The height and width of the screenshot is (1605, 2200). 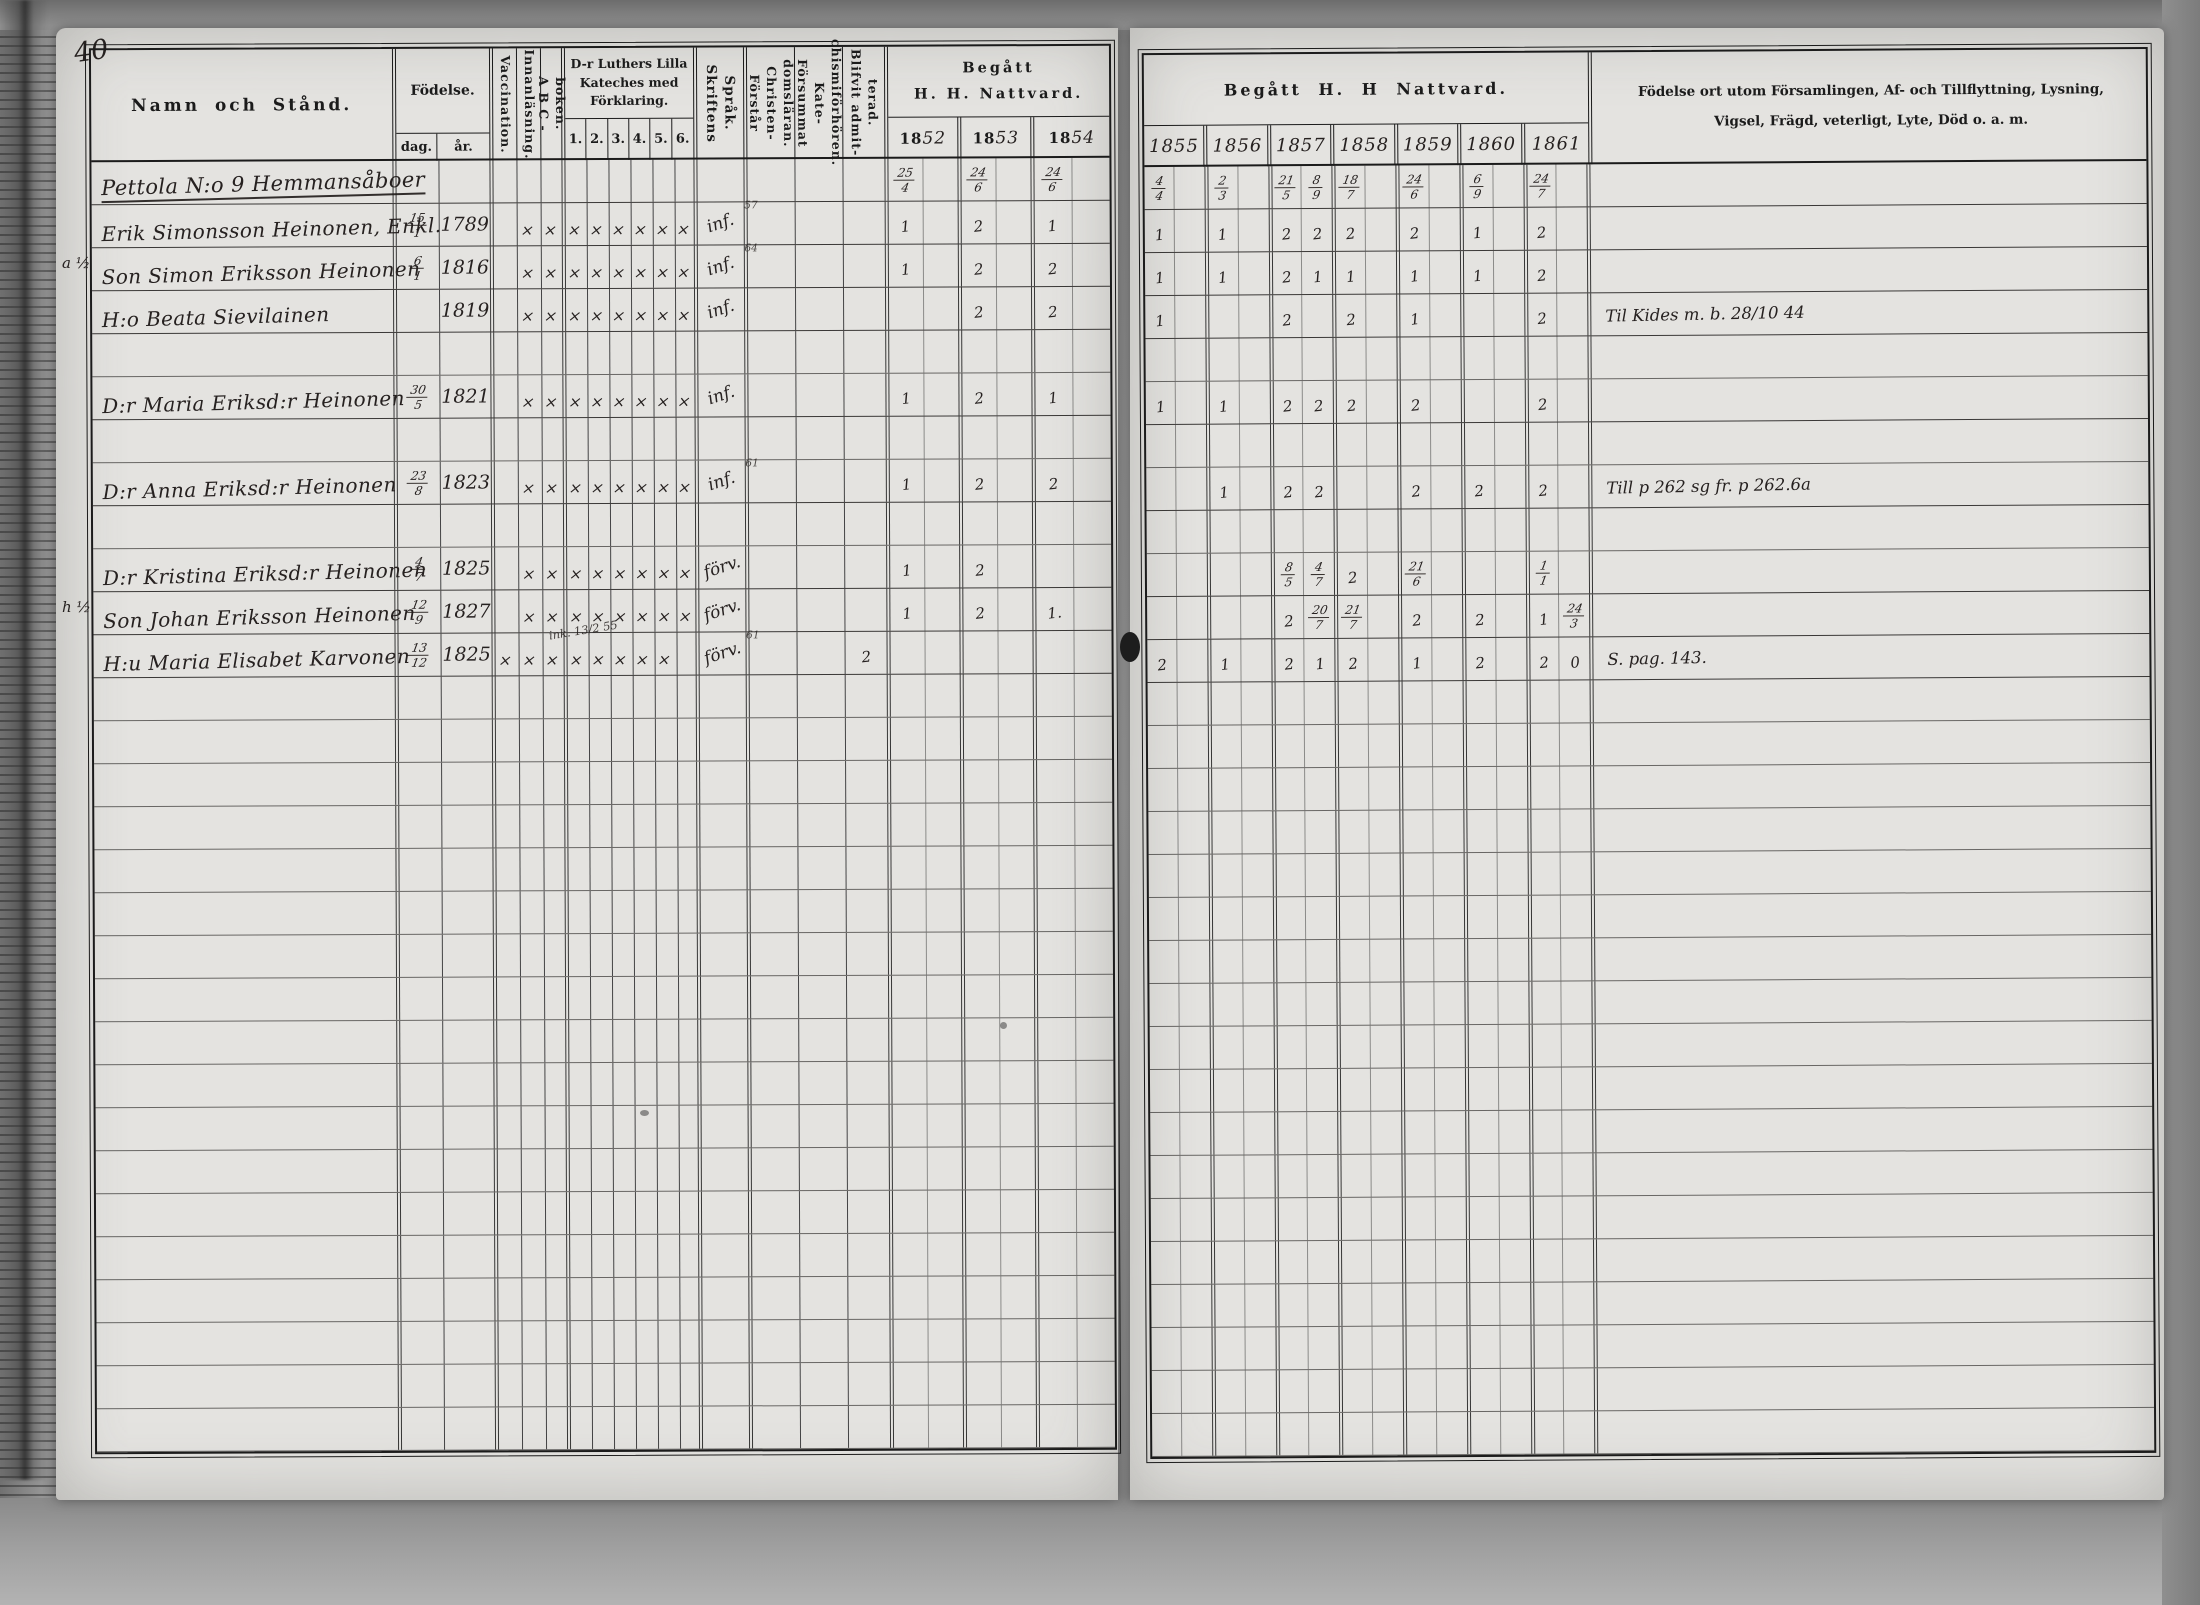 I want to click on year-header: 1858, so click(x=1366, y=145).